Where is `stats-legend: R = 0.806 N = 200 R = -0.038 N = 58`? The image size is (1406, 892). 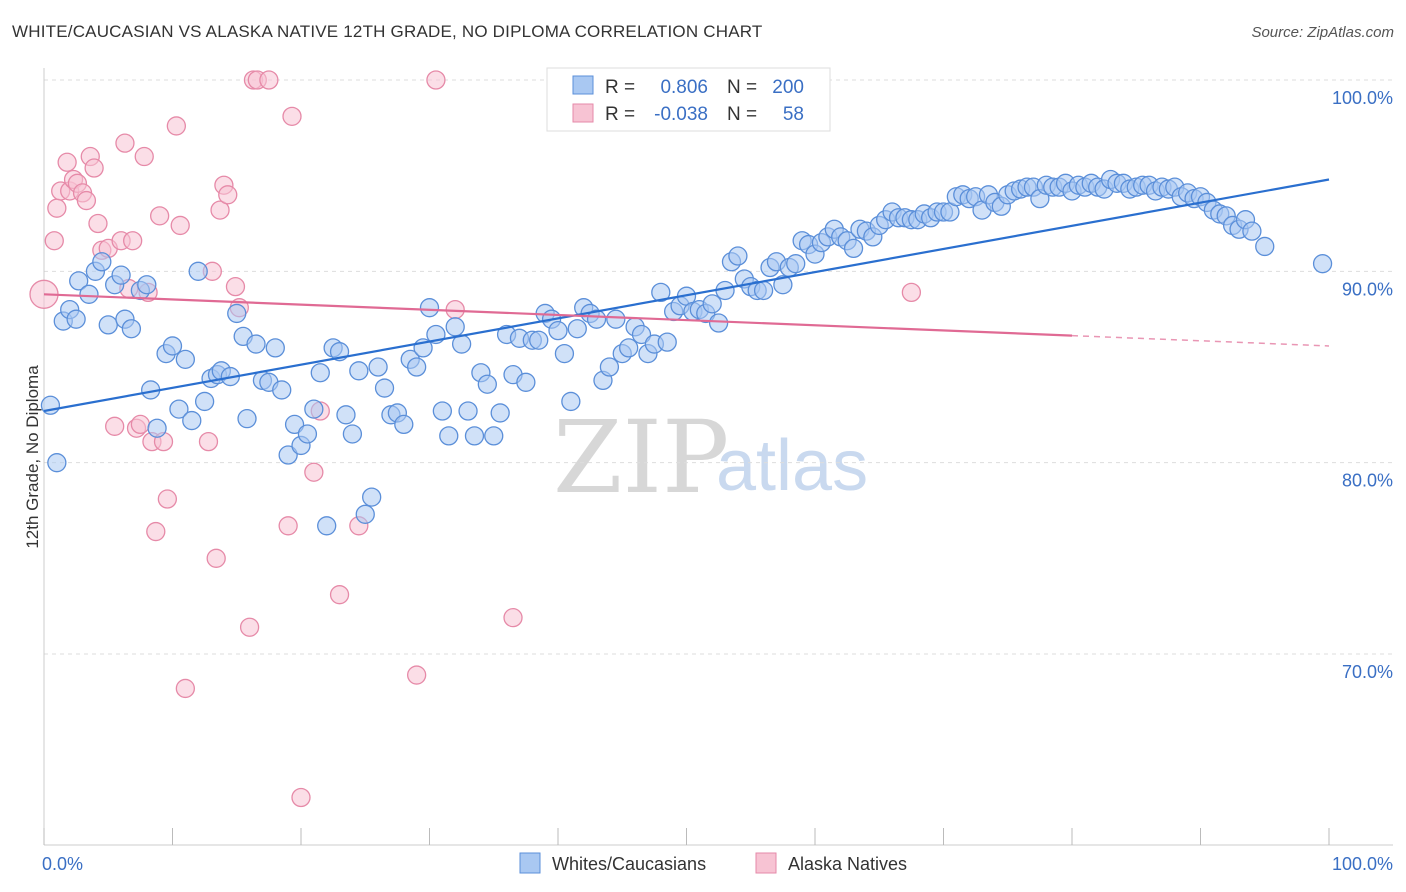
stats-legend: R = 0.806 N = 200 R = -0.038 N = 58 is located at coordinates (688, 99).